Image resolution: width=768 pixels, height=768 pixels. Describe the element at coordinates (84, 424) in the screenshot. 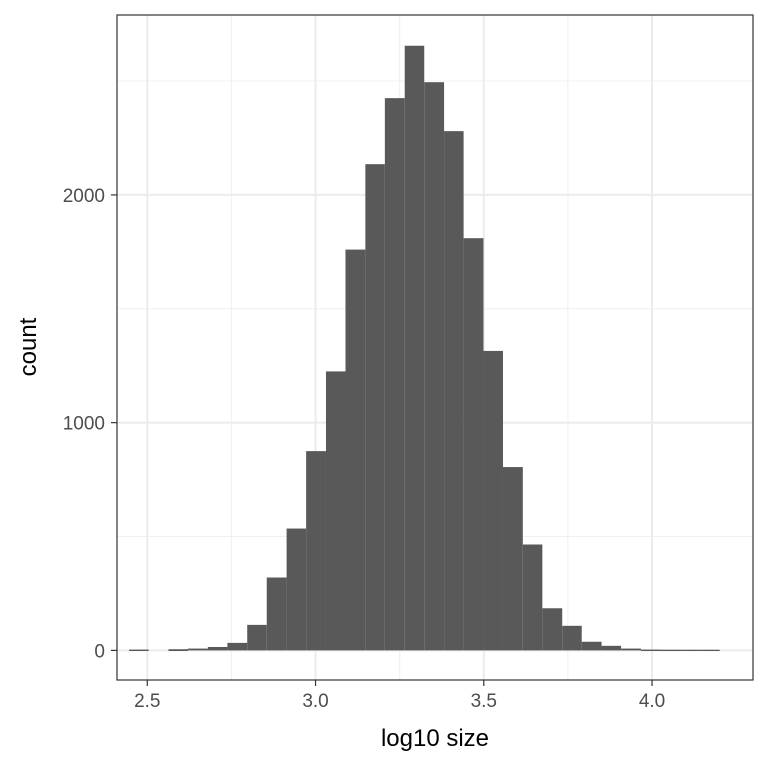

I see `y-tick-label: 1000` at that location.